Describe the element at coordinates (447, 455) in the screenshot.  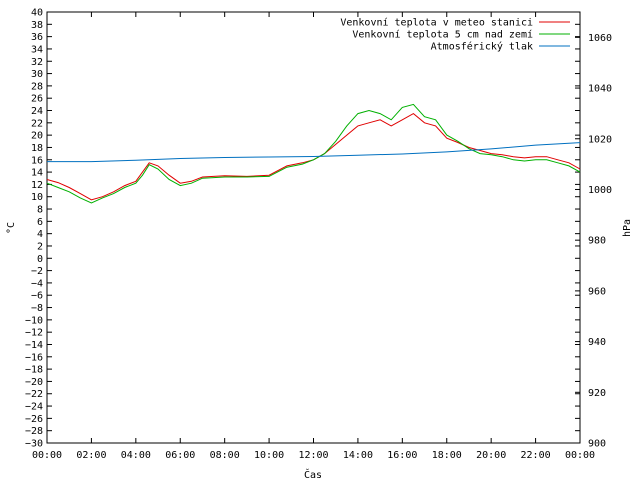
I see `x-tick-label: 18:00` at that location.